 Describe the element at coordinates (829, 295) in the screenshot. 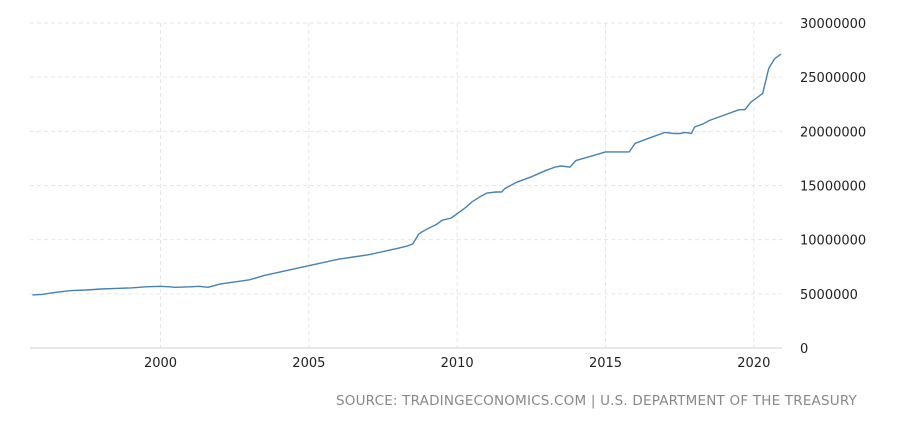

I see `y-tick-label: 5000000` at that location.